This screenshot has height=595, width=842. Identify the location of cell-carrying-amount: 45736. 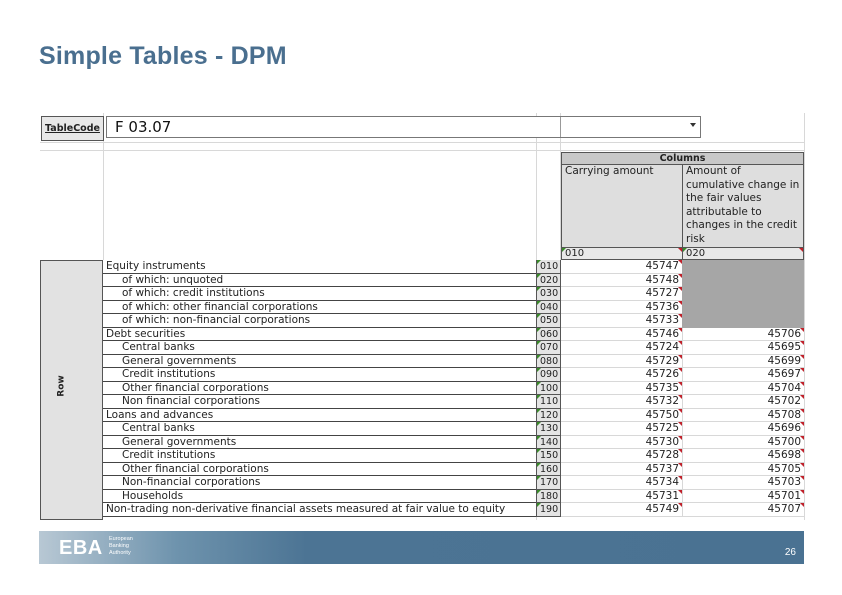
(622, 307).